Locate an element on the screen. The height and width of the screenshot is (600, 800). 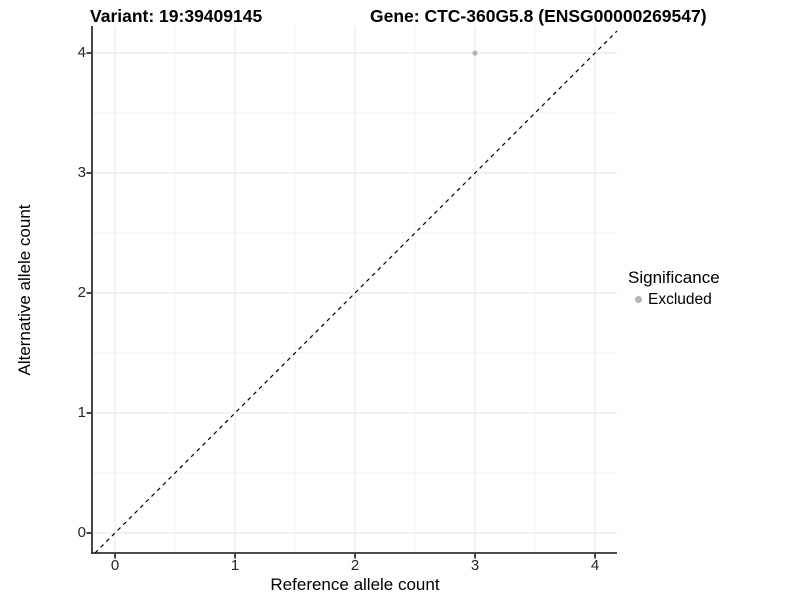
y-tick-label: 2 is located at coordinates (81, 292).